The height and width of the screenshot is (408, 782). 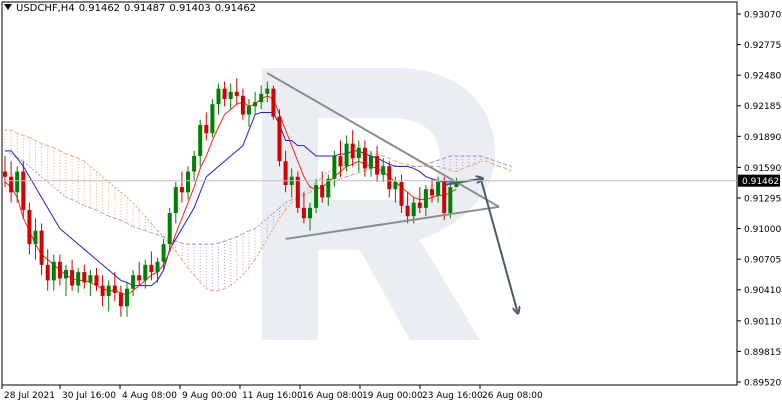 I want to click on symbol-label: USDCHF,H4, so click(x=45, y=8).